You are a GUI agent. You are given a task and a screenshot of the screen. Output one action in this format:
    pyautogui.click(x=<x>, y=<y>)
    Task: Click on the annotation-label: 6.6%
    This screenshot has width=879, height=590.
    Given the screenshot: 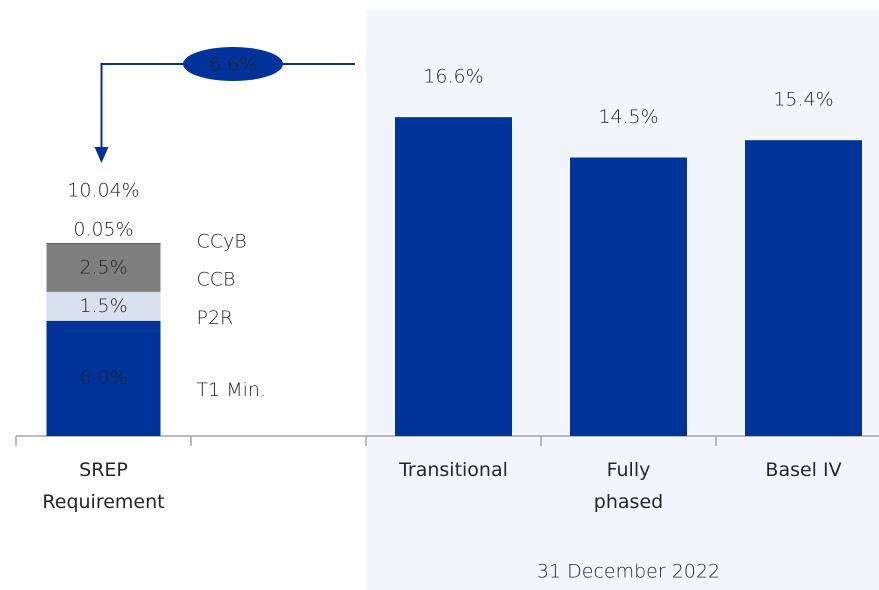 What is the action you would take?
    pyautogui.click(x=233, y=65)
    